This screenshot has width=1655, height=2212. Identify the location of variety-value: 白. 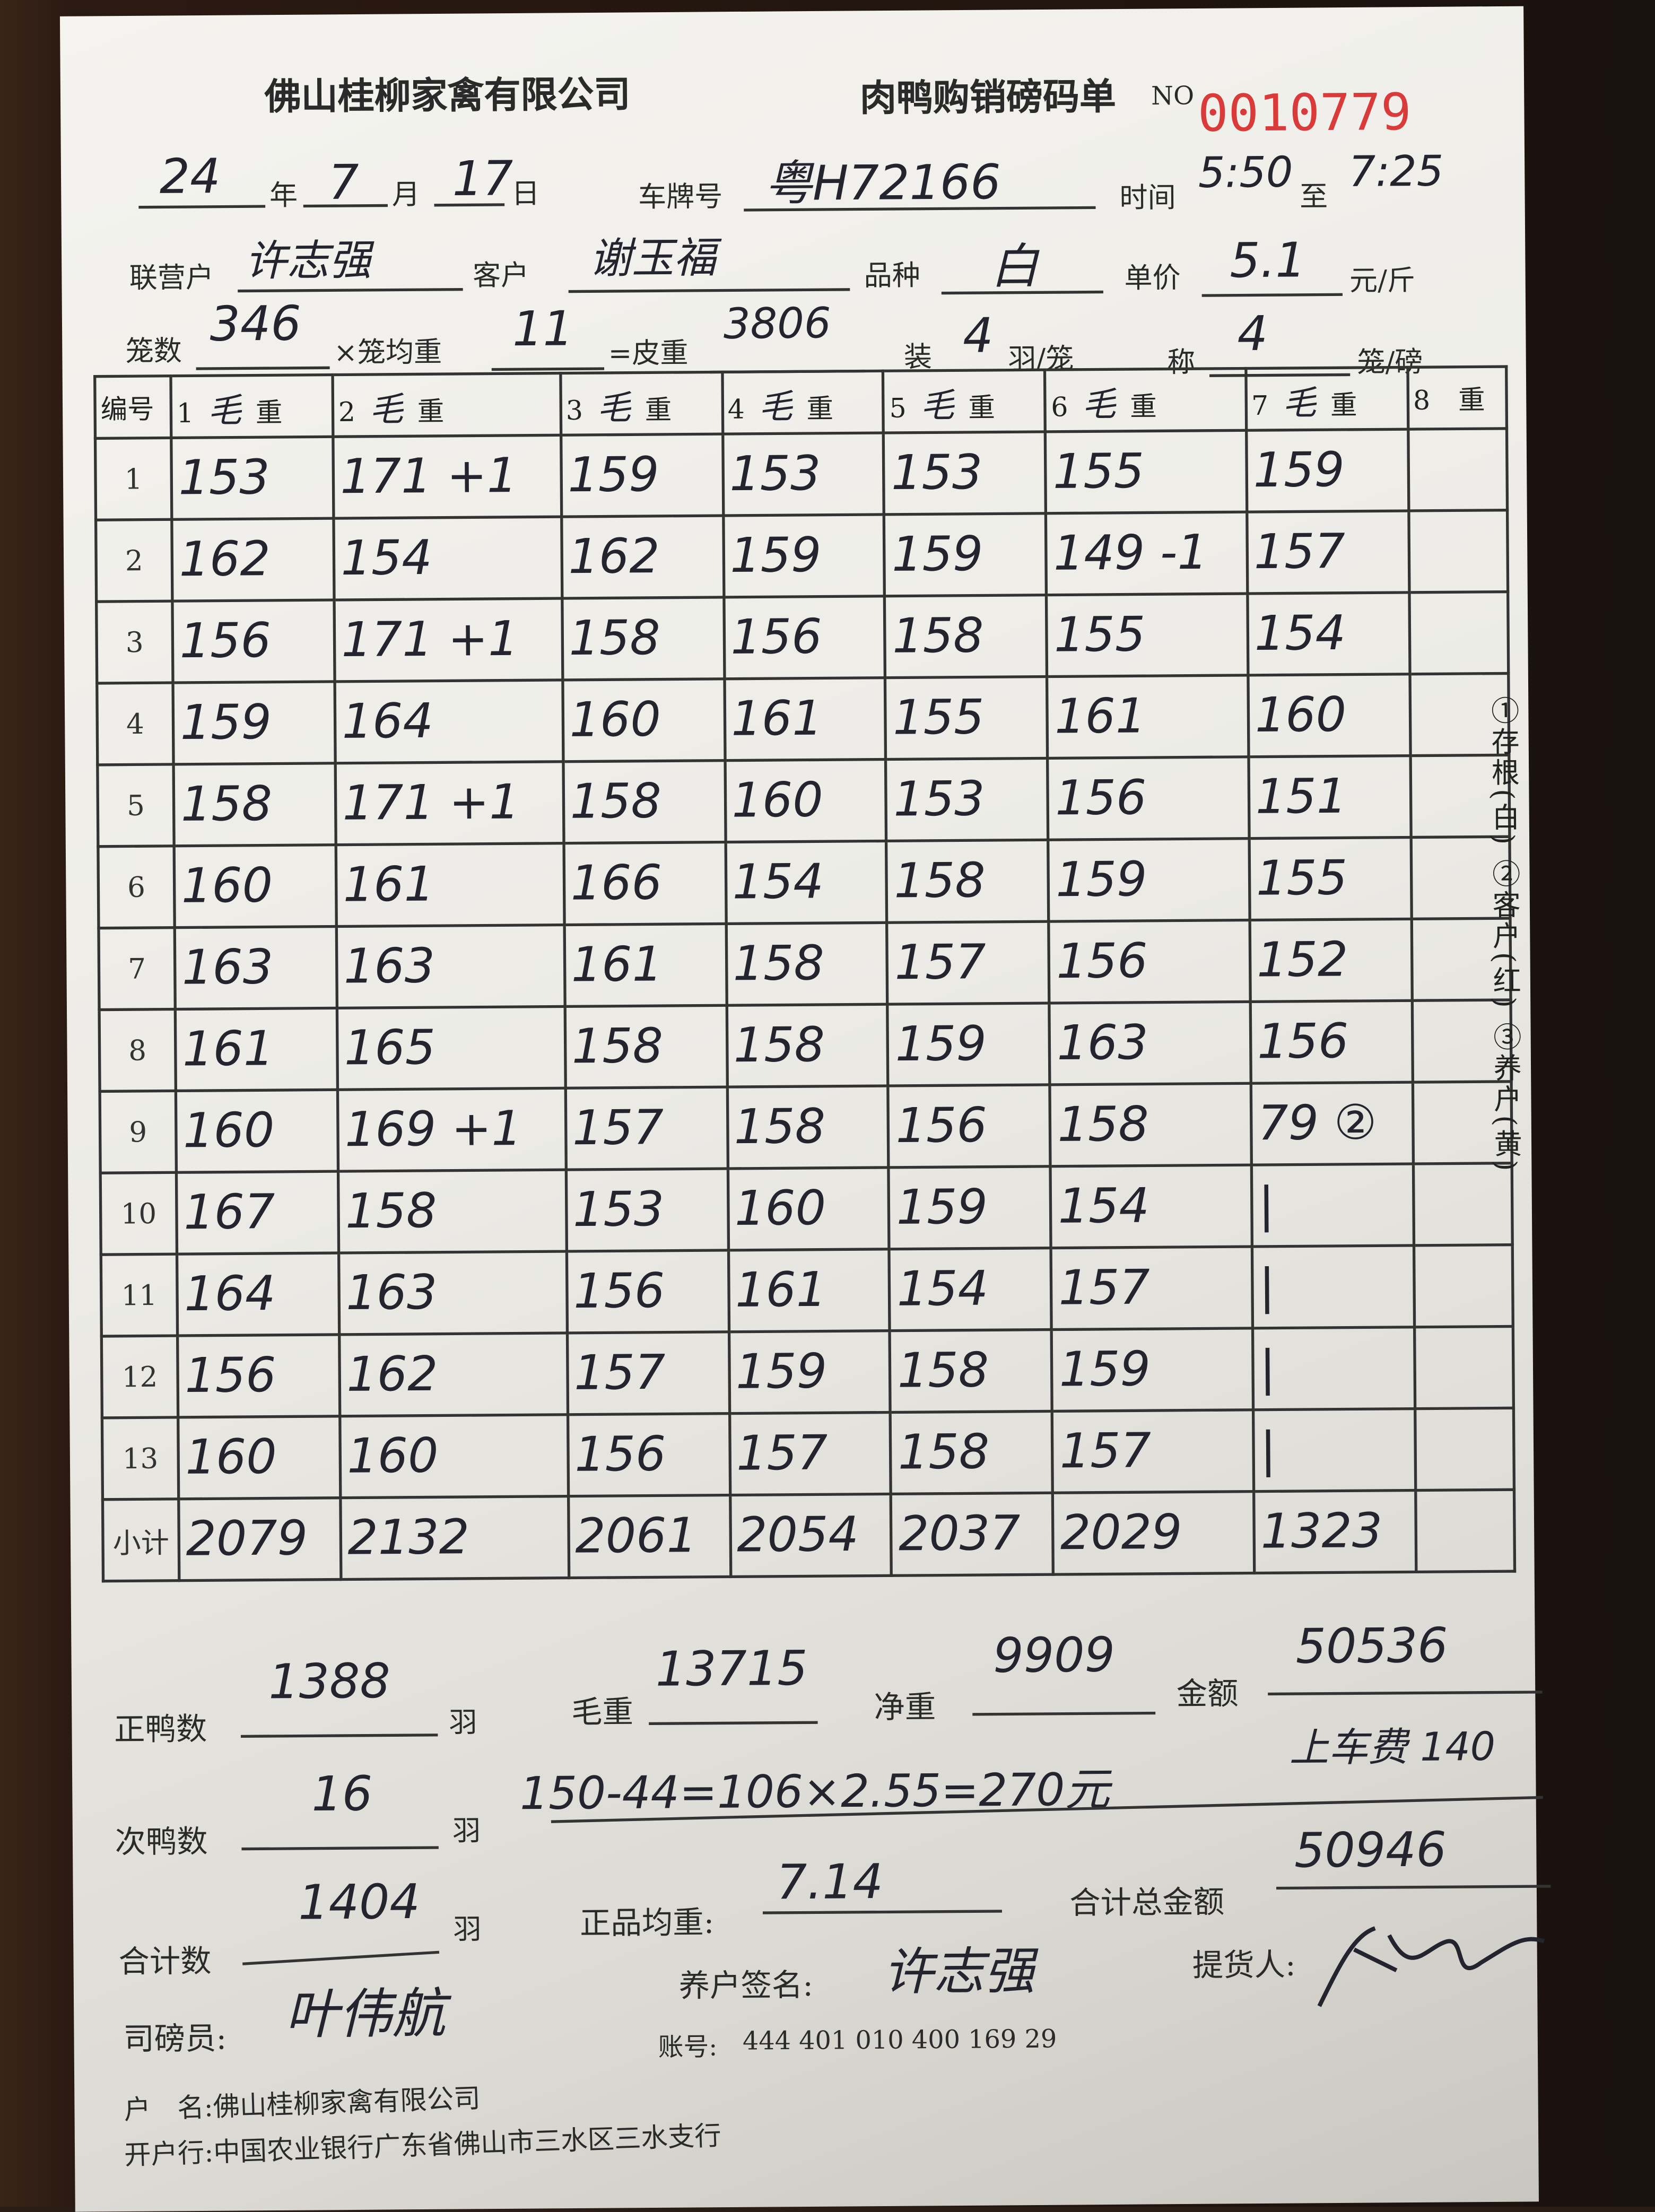
(1014, 267).